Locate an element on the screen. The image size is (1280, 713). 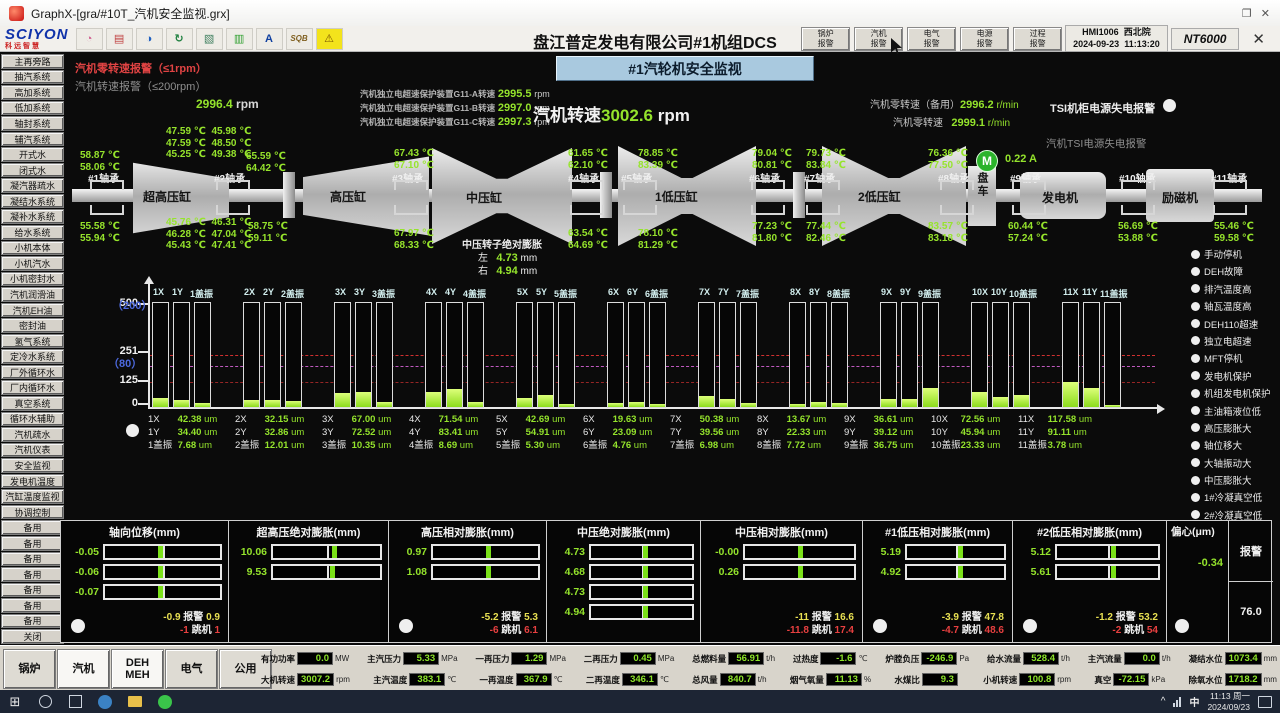
sidebar-item-20: 定冷水系统 is located at coordinates (32, 356).